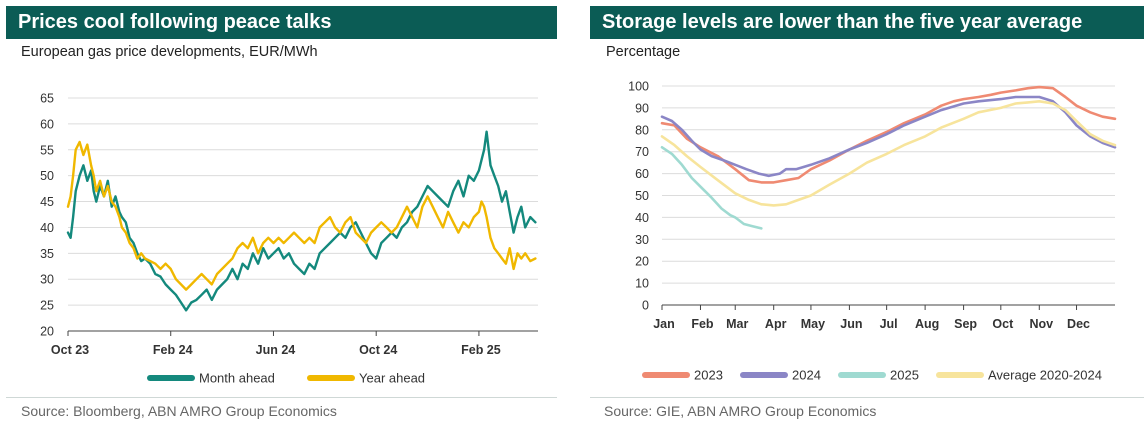  Describe the element at coordinates (711, 188) in the screenshot. I see `series-line-2025` at that location.